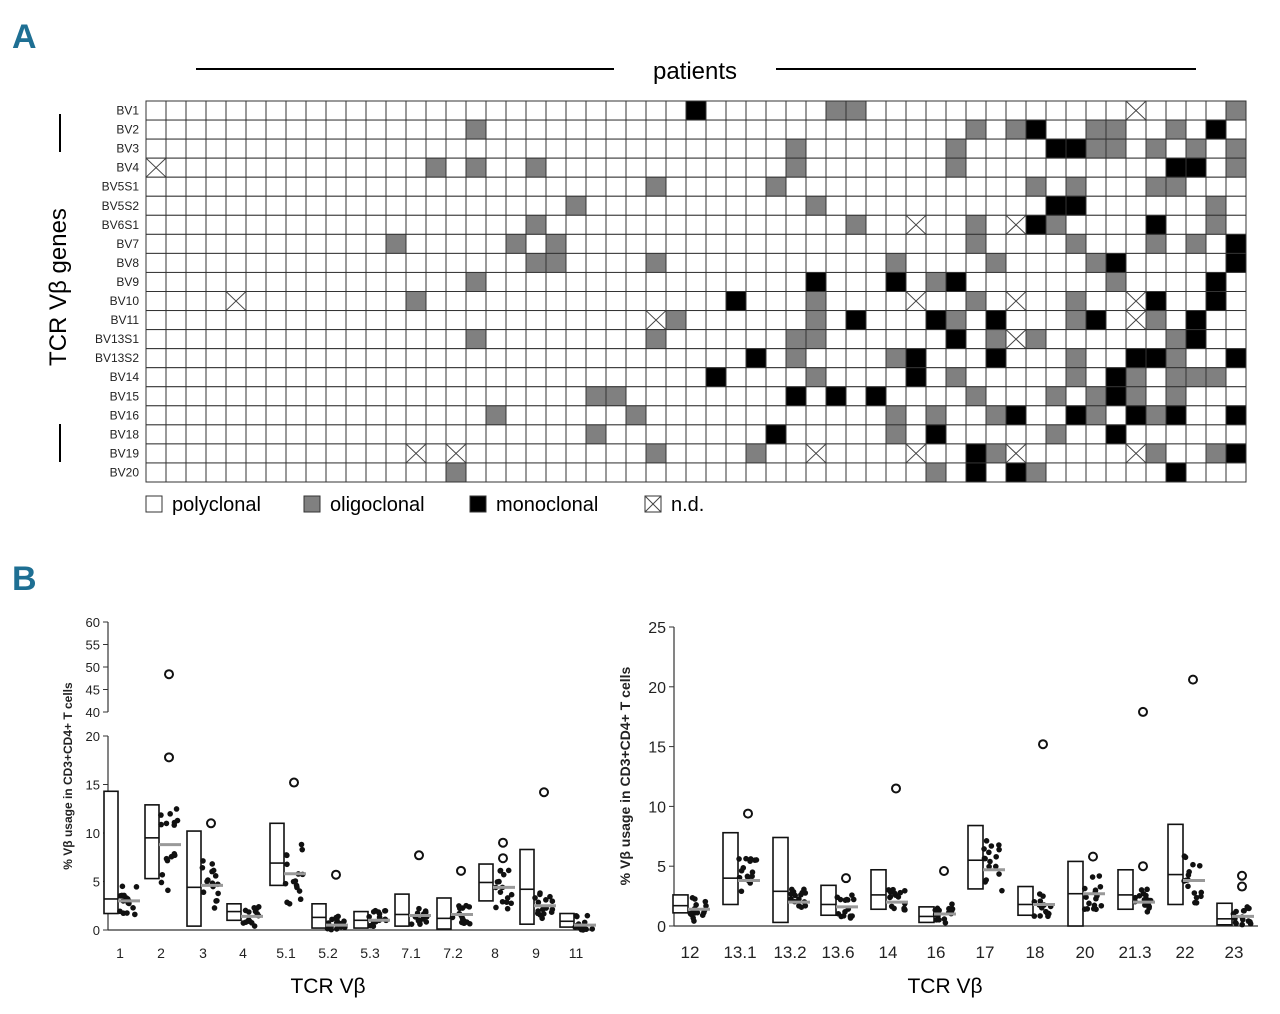  What do you see at coordinates (996, 358) in the screenshot?
I see `heatmap-cell-monoclonal` at bounding box center [996, 358].